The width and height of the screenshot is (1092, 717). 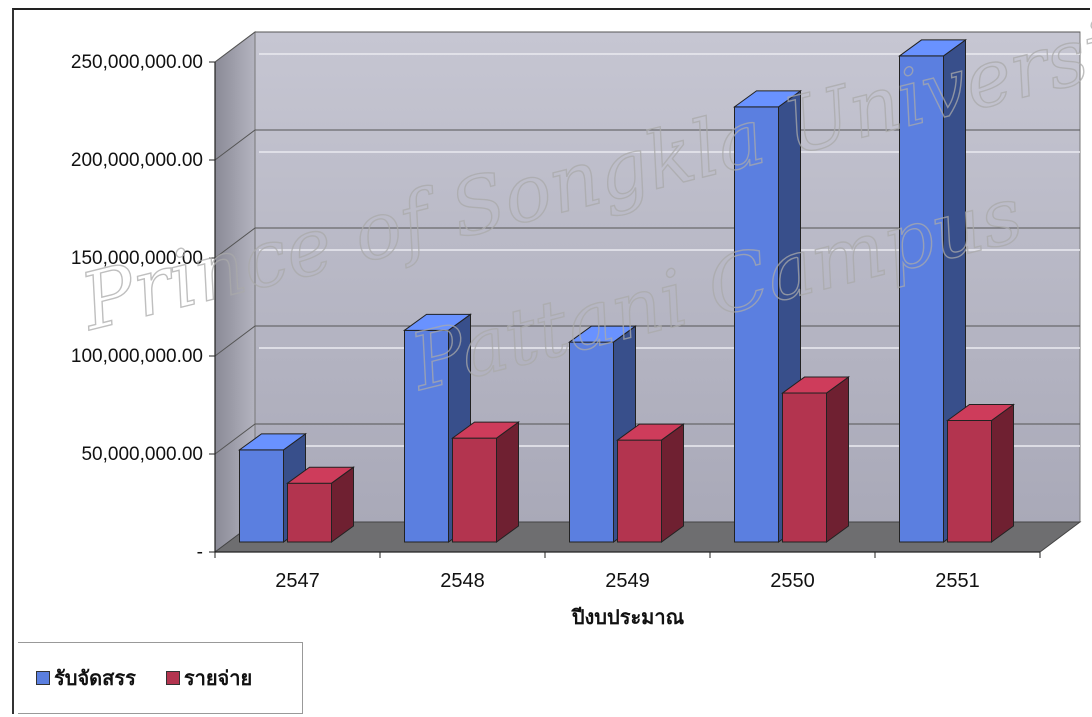 What do you see at coordinates (137, 160) in the screenshot?
I see `y-tick-label: 200,000,000.00` at bounding box center [137, 160].